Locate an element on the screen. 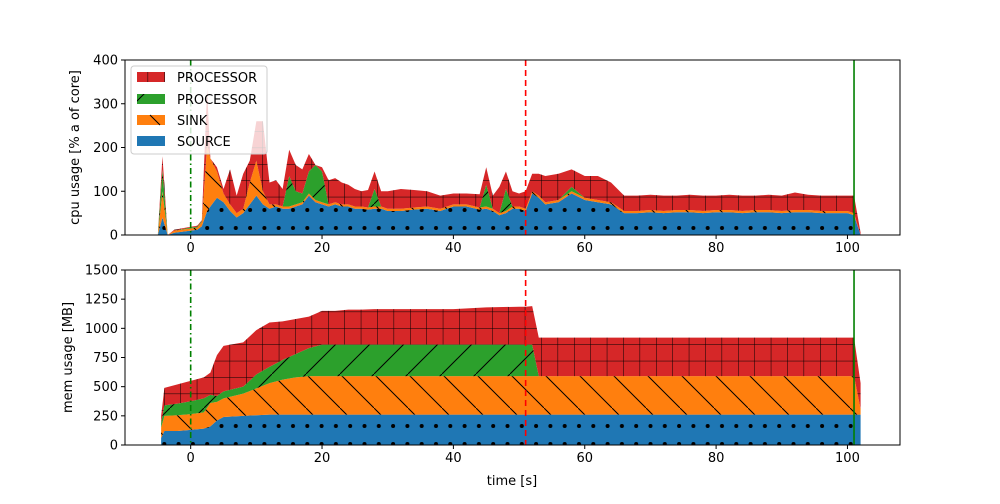 The image size is (1000, 504). y-tick-label: 1500 is located at coordinates (101, 271).